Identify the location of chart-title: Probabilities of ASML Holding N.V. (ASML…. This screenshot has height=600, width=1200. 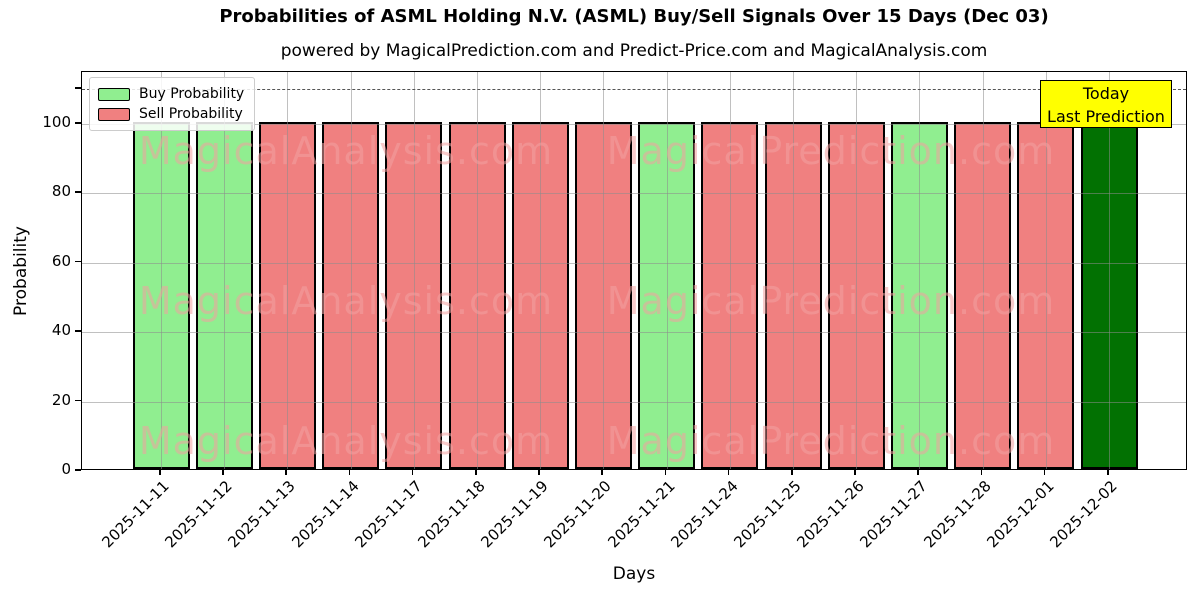
(634, 16).